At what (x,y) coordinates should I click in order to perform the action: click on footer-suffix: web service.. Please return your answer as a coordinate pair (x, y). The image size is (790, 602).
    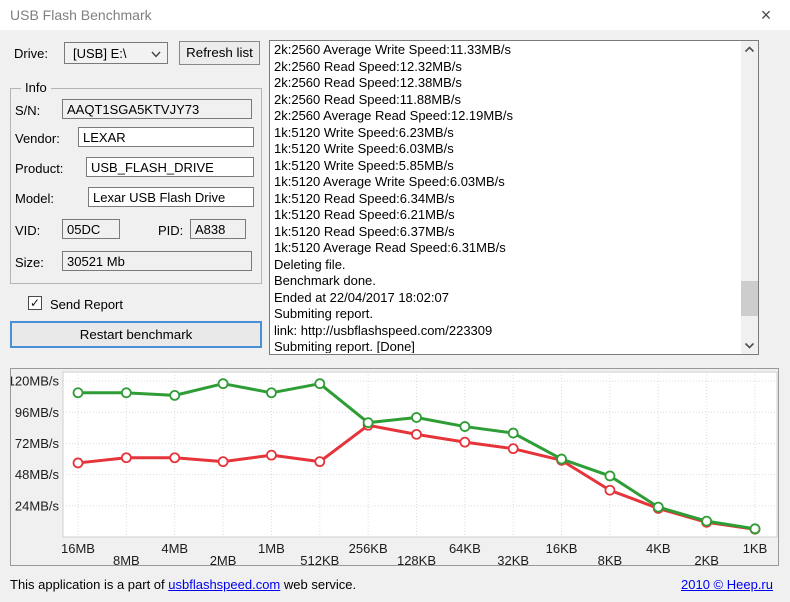
    Looking at the image, I should click on (318, 584).